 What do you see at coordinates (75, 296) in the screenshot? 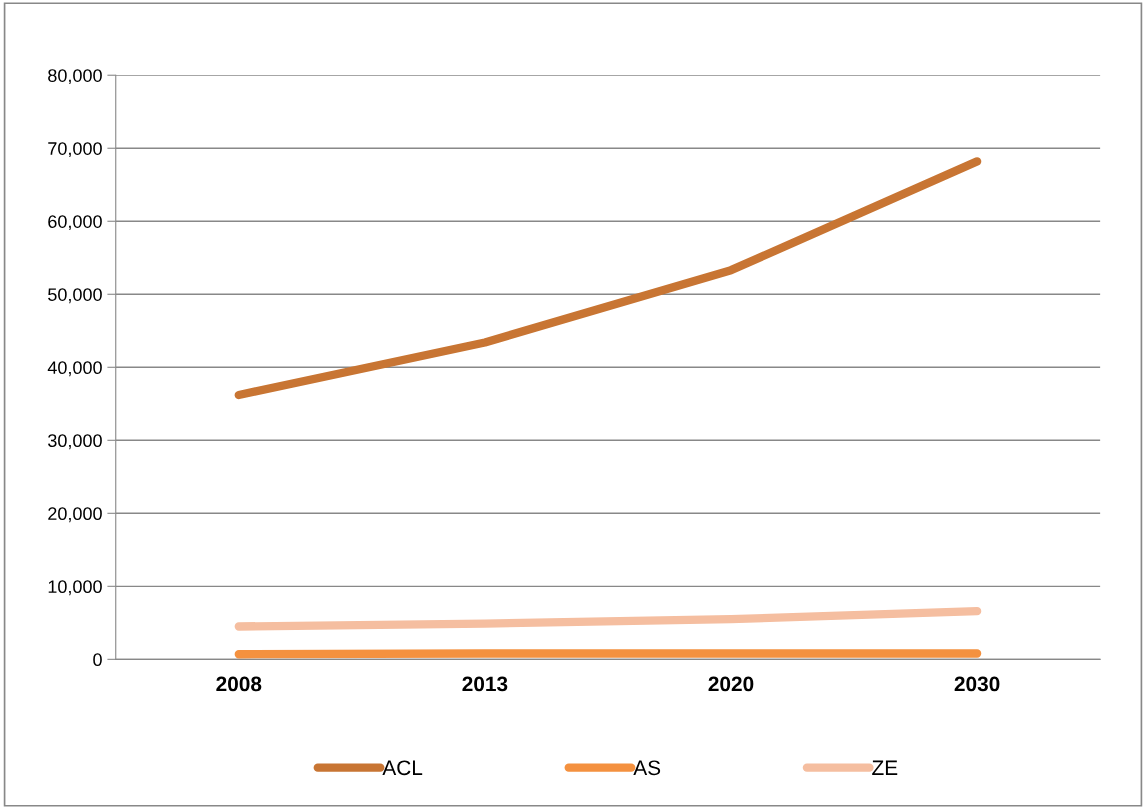
I see `y-tick-label: 50,000` at bounding box center [75, 296].